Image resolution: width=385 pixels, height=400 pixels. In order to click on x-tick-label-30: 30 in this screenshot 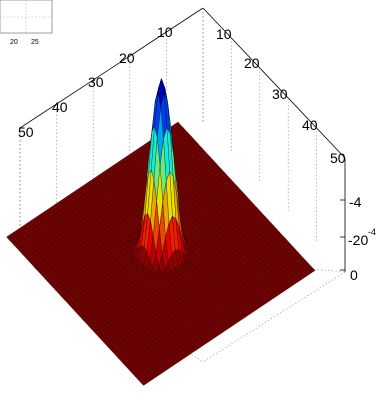, I will do `click(96, 82)`.